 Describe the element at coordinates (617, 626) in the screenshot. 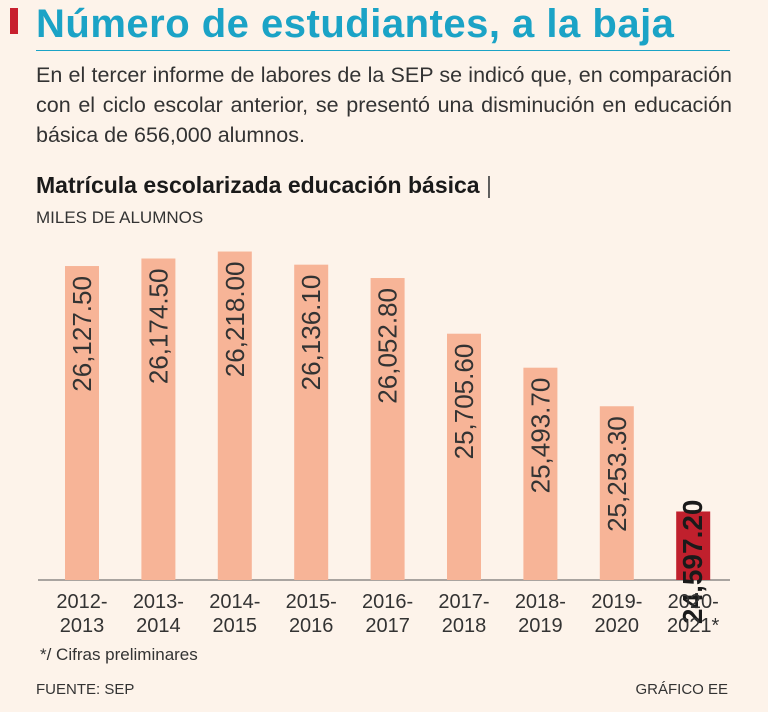

I see `x-tick-label-7-1: 2020` at that location.